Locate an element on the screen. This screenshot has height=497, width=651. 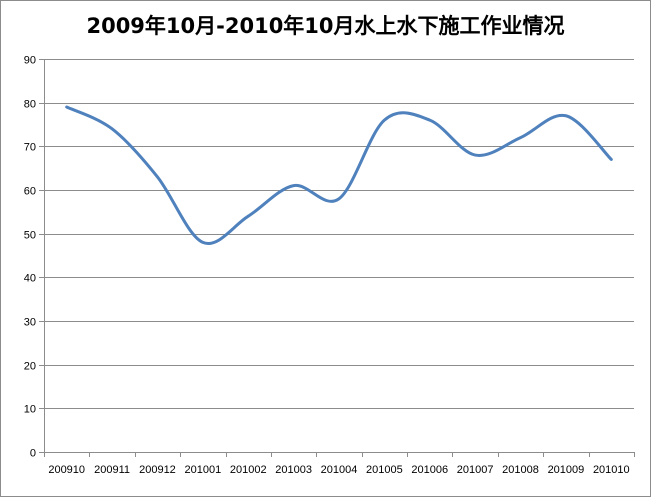
y-tick-label: 20 is located at coordinates (30, 367).